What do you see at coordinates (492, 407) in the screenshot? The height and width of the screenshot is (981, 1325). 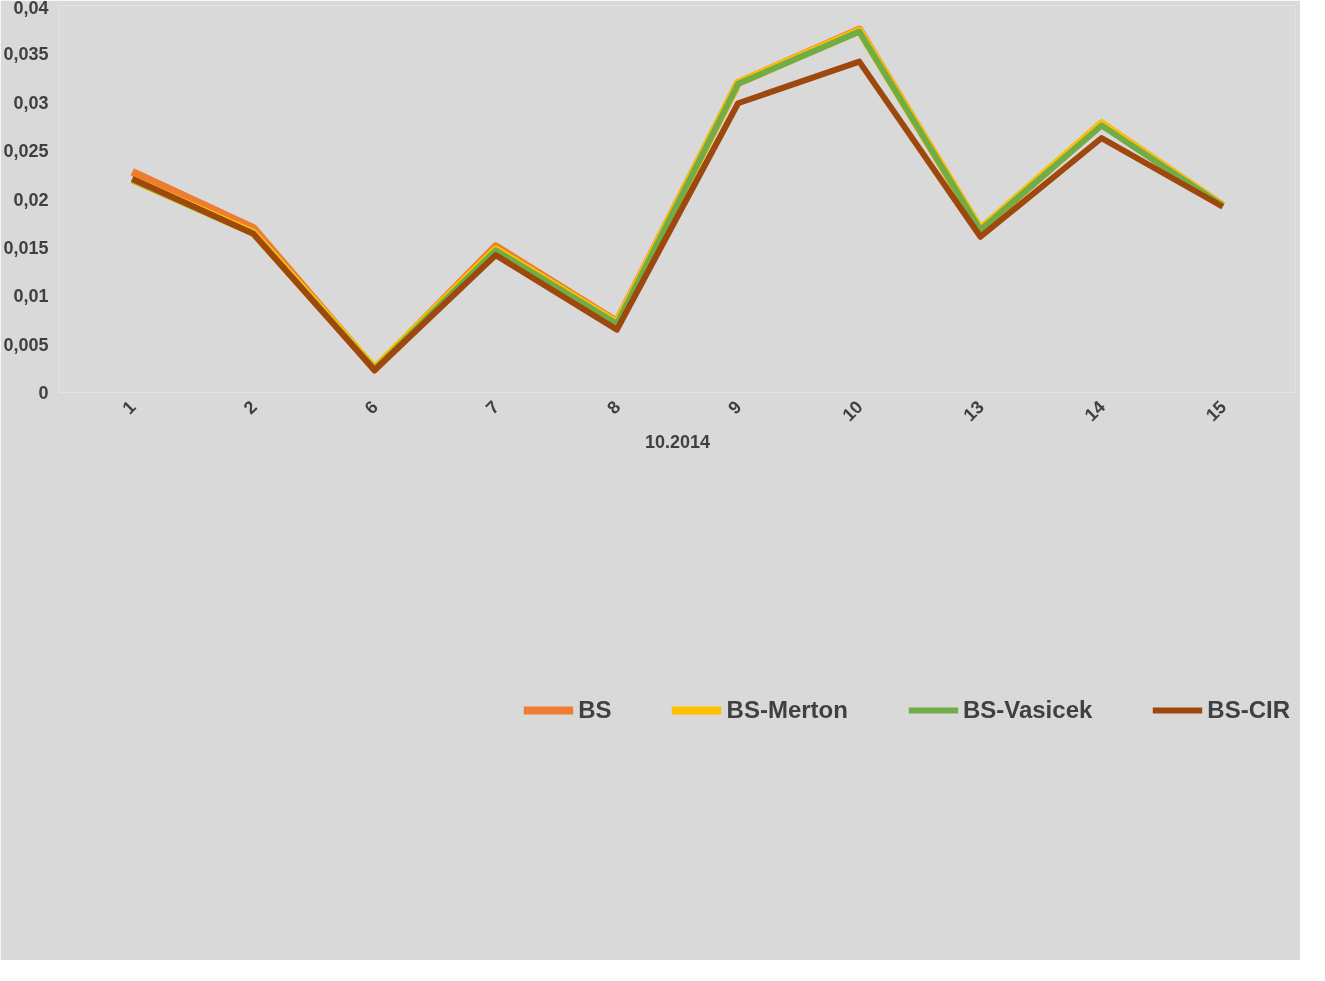 I see `x-tick-label: 7` at bounding box center [492, 407].